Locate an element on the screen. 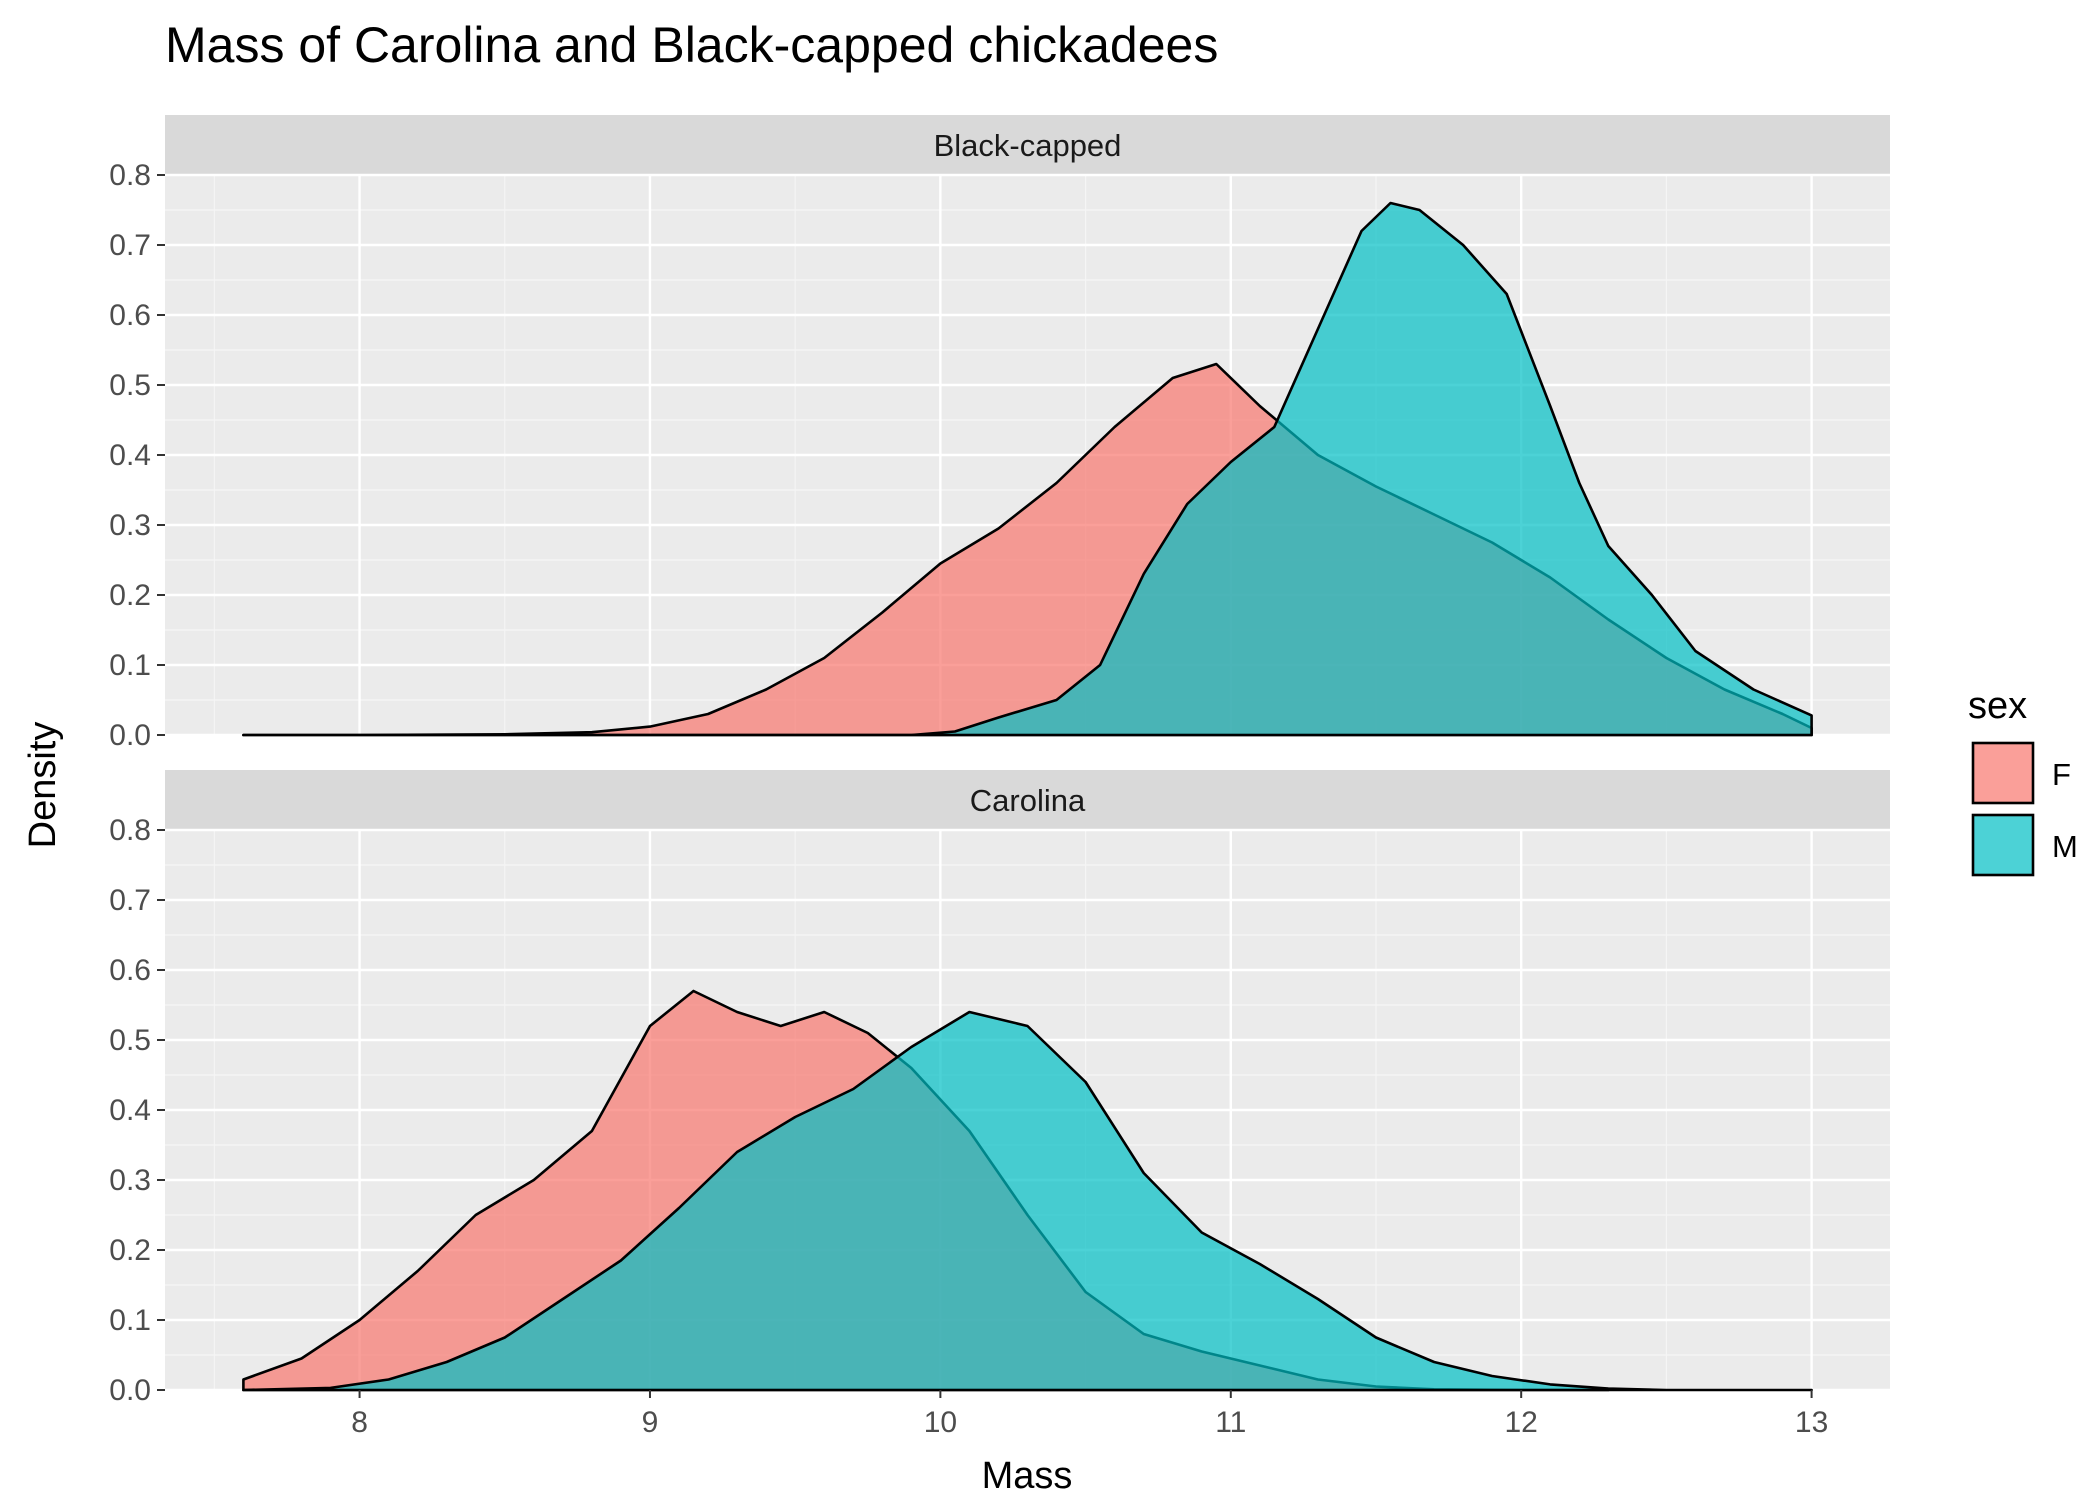  legend-label: M is located at coordinates (2065, 846).